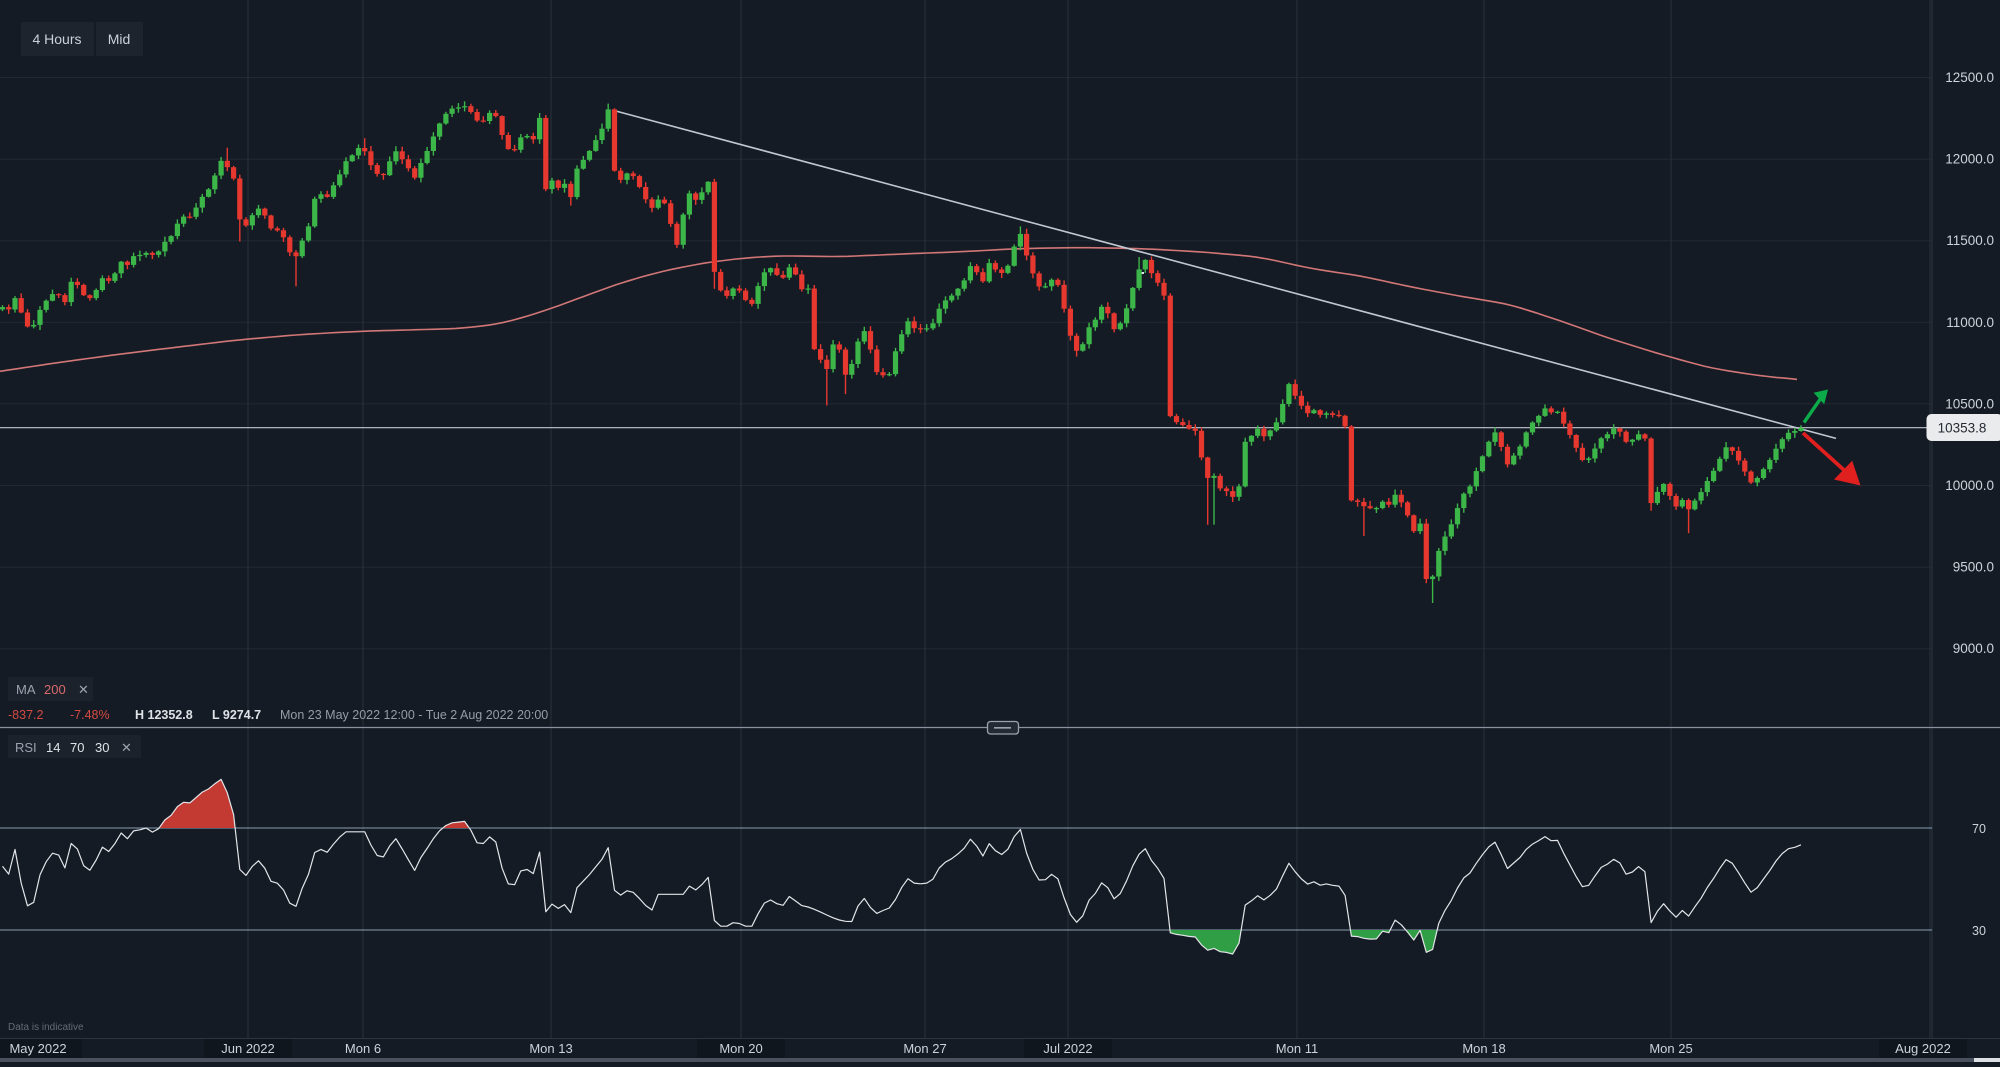  I want to click on svg-text: Mon 20, so click(740, 1048).